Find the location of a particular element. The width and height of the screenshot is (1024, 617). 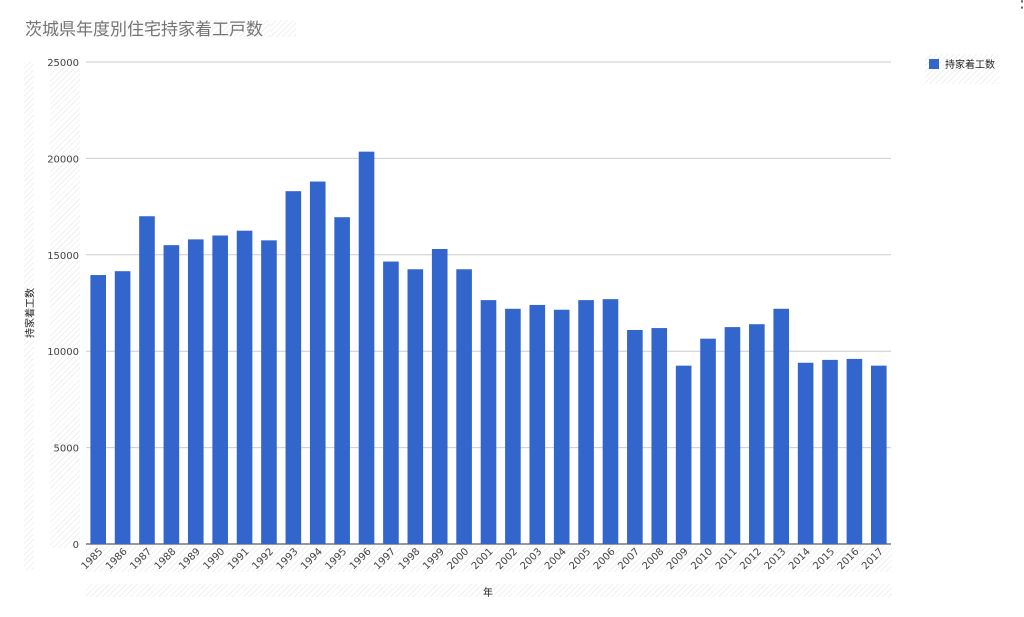

y-axis-ticks: 0 5000 10000 15000 20000 25000 is located at coordinates (63, 304).